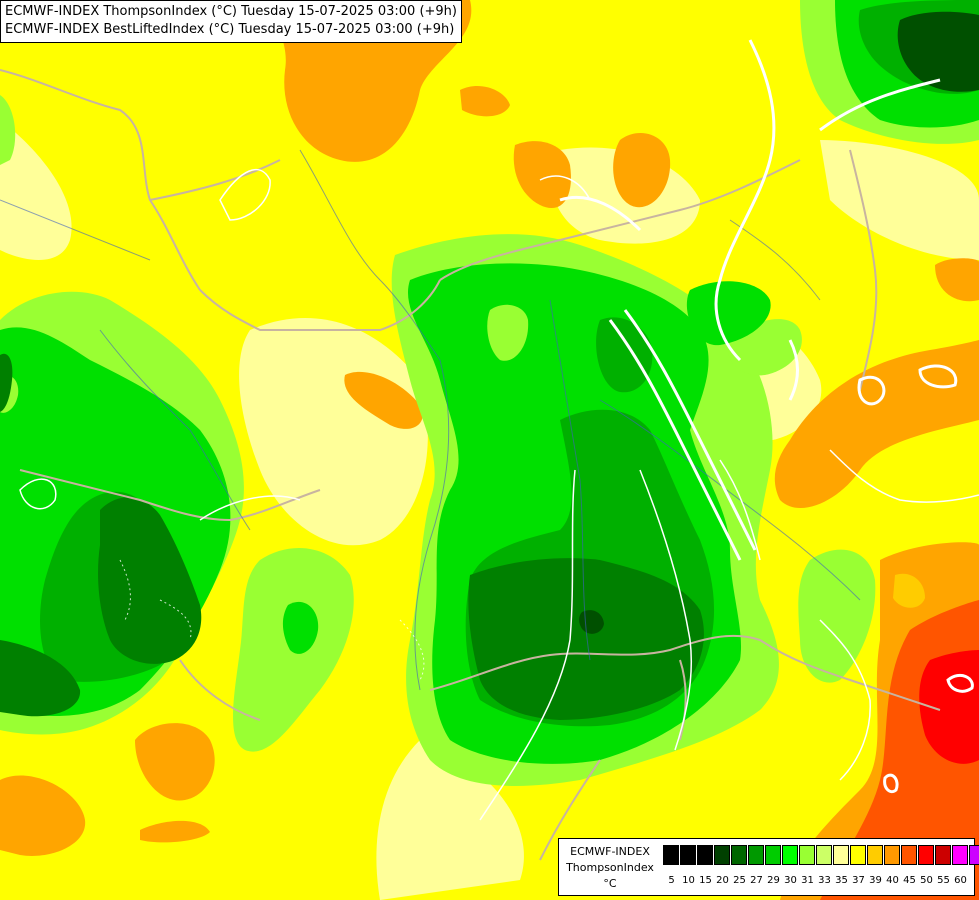 This screenshot has width=979, height=900. Describe the element at coordinates (816, 880) in the screenshot. I see `legend-ticks: 5 10 15 20 25 27 29 30 31 33 35 37 39 40 45 50 55 60` at that location.